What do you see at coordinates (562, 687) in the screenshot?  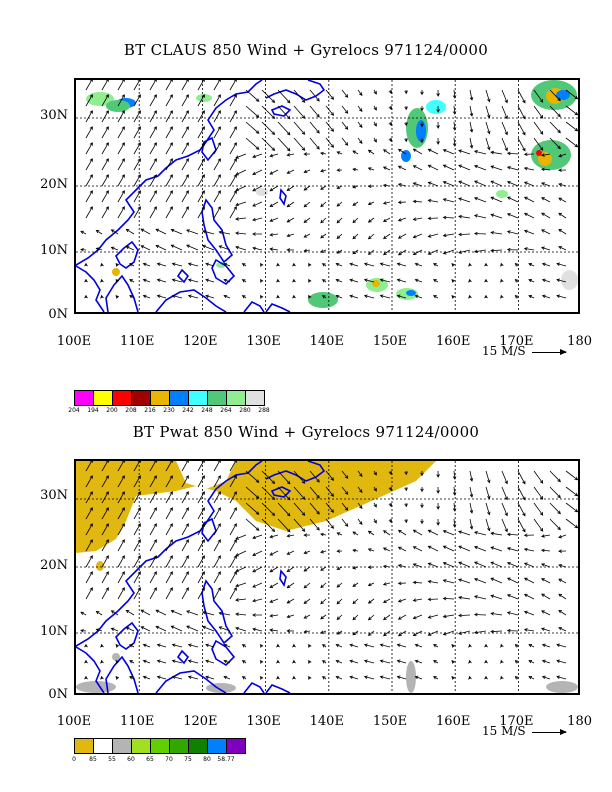 I see `pwat-patch` at bounding box center [562, 687].